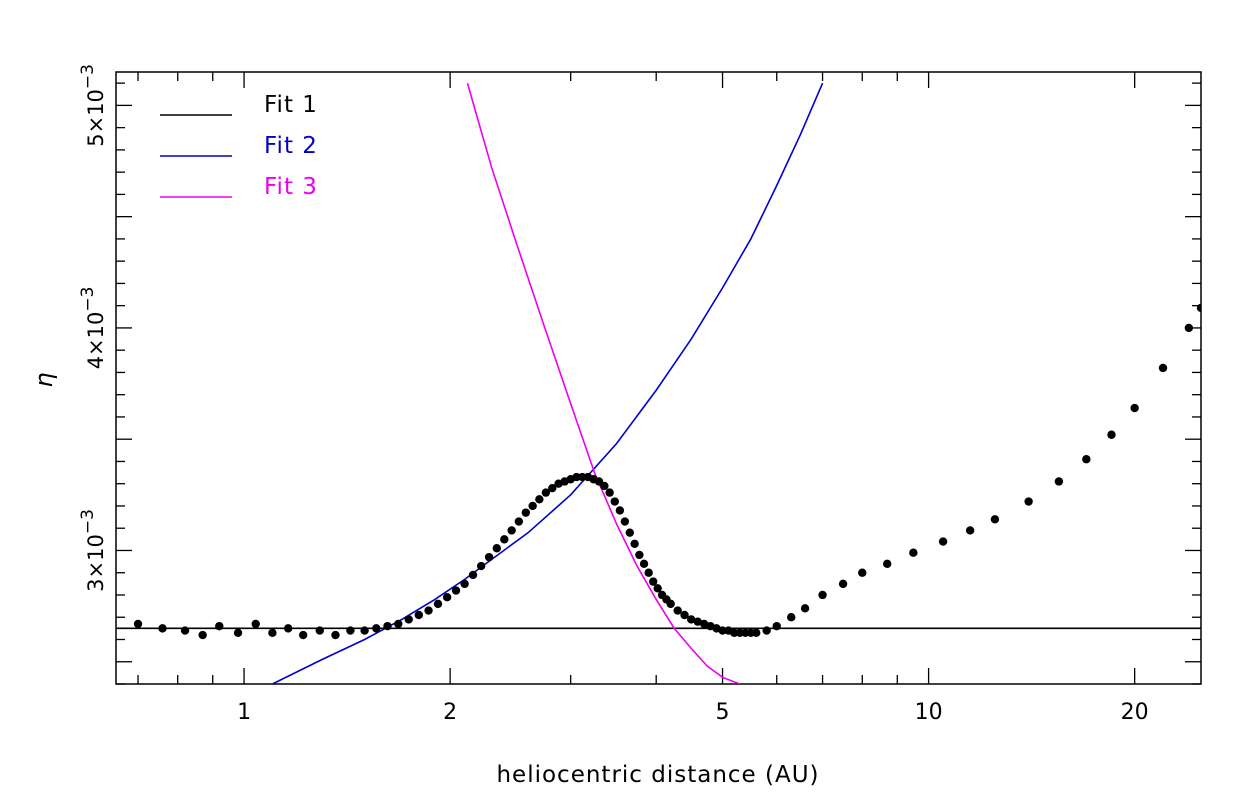  Describe the element at coordinates (291, 105) in the screenshot. I see `legend-label: Fit 1` at that location.